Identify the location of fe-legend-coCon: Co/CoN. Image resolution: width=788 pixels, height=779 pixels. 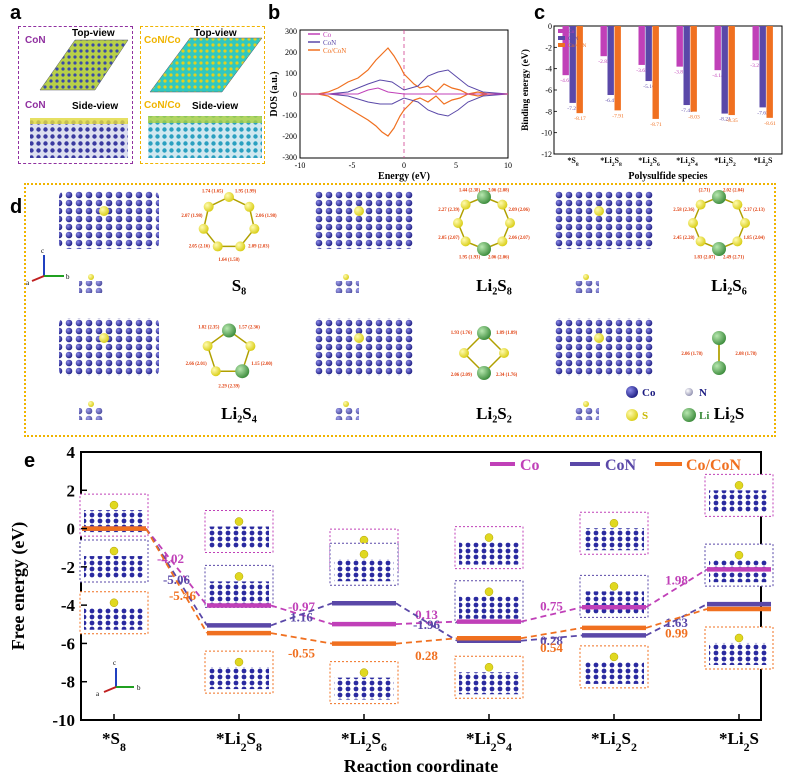
(714, 465).